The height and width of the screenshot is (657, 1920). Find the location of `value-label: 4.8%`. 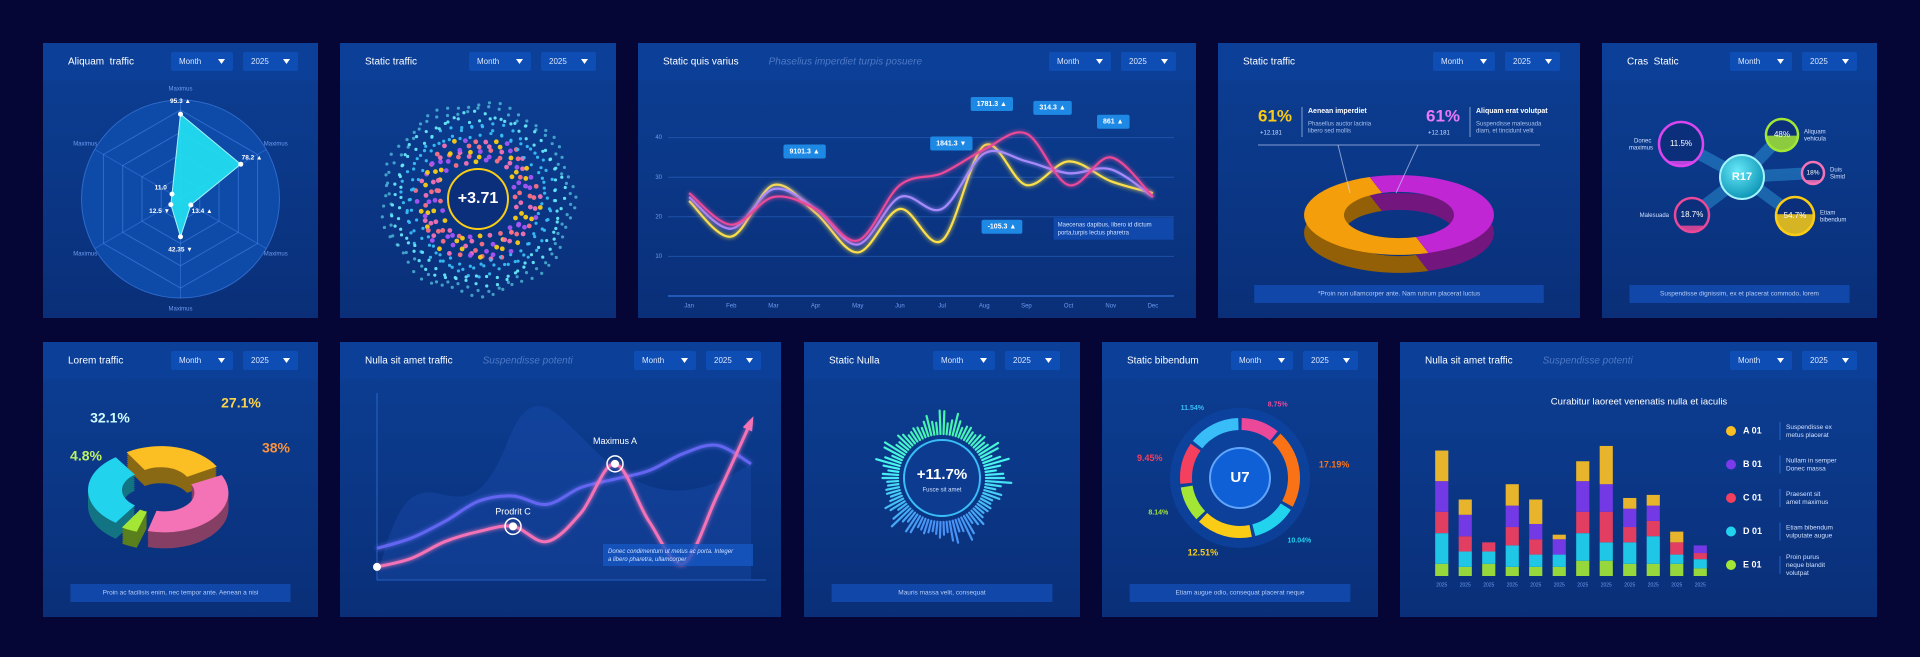

value-label: 4.8% is located at coordinates (86, 456).